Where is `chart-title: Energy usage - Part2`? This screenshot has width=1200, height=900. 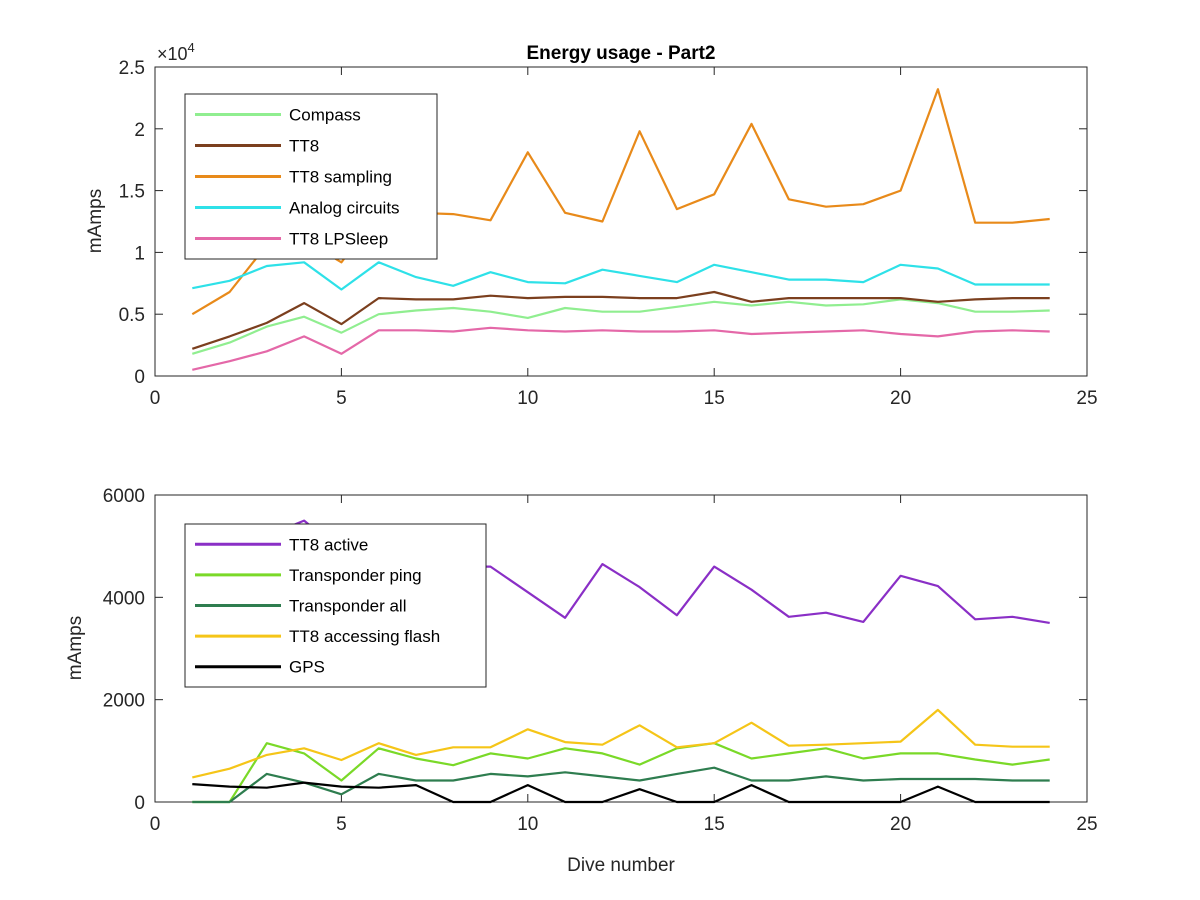
chart-title: Energy usage - Part2 is located at coordinates (620, 53).